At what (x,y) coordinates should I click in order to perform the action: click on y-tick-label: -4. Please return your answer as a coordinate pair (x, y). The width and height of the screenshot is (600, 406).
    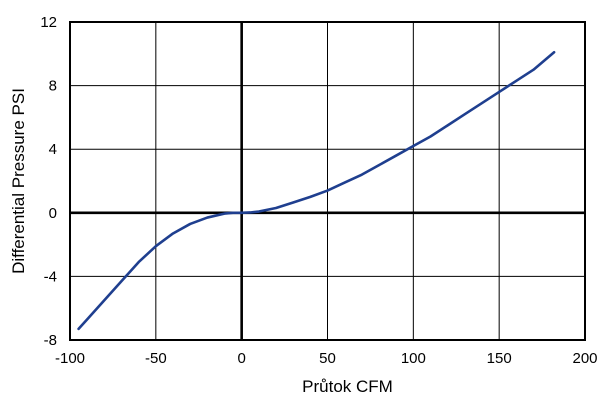
    Looking at the image, I should click on (50, 276).